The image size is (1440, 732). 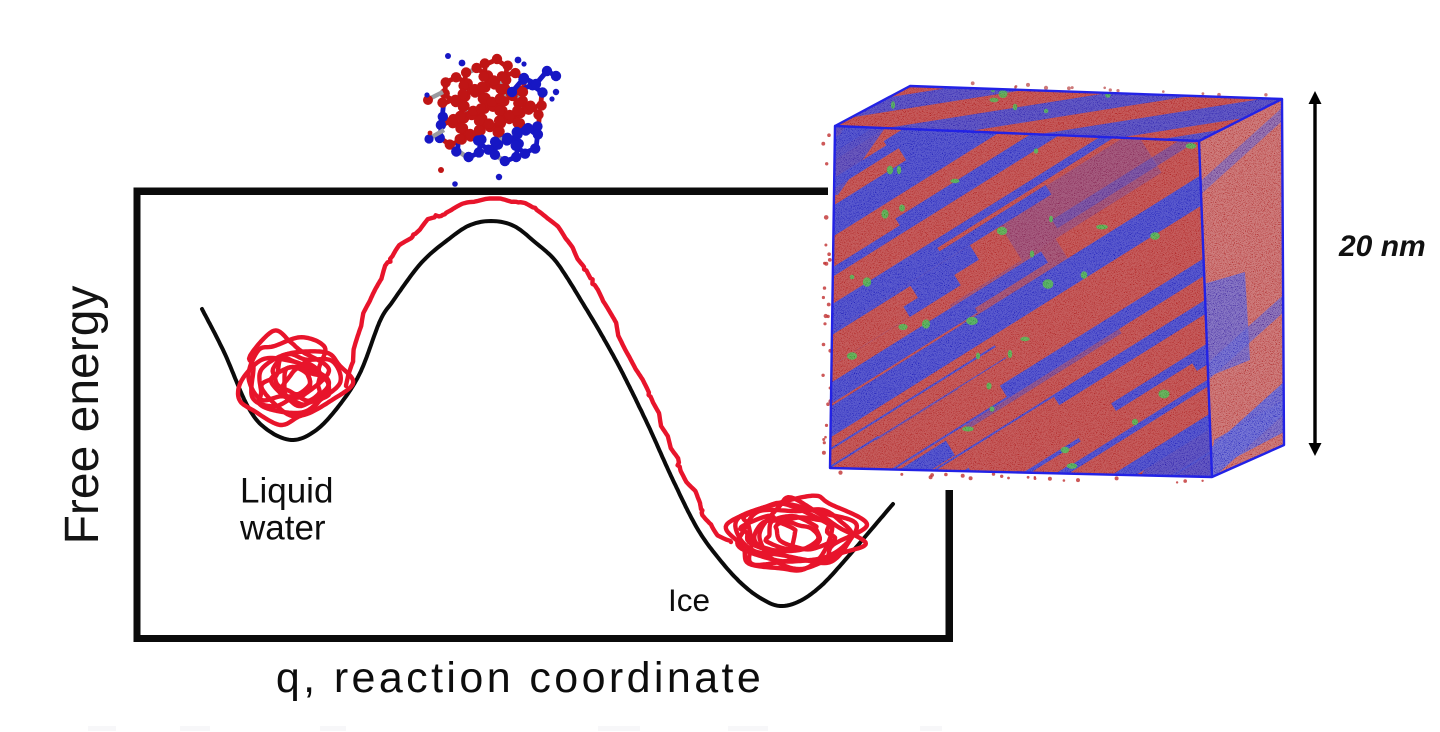 I want to click on svg-text: Liquid, so click(x=286, y=491).